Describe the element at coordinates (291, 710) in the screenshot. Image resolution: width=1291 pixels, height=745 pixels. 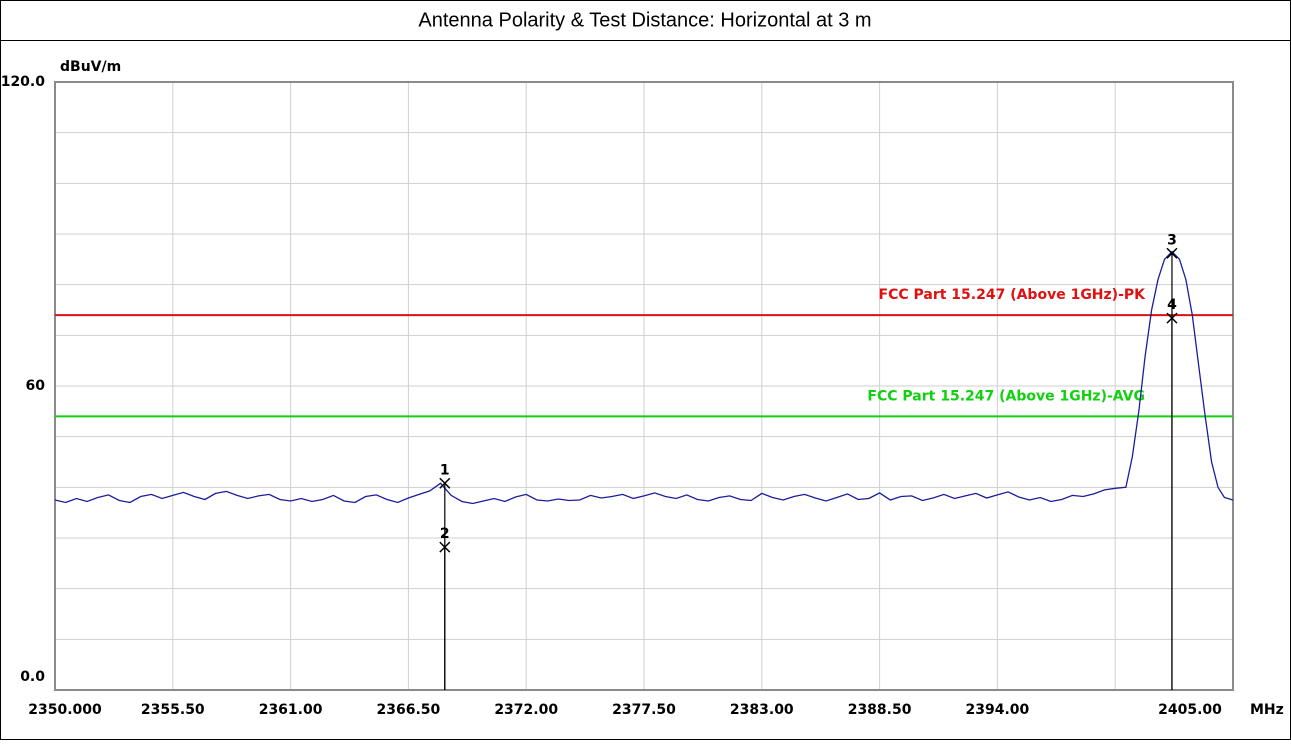
I see `x-tick-label: 2361.00` at that location.